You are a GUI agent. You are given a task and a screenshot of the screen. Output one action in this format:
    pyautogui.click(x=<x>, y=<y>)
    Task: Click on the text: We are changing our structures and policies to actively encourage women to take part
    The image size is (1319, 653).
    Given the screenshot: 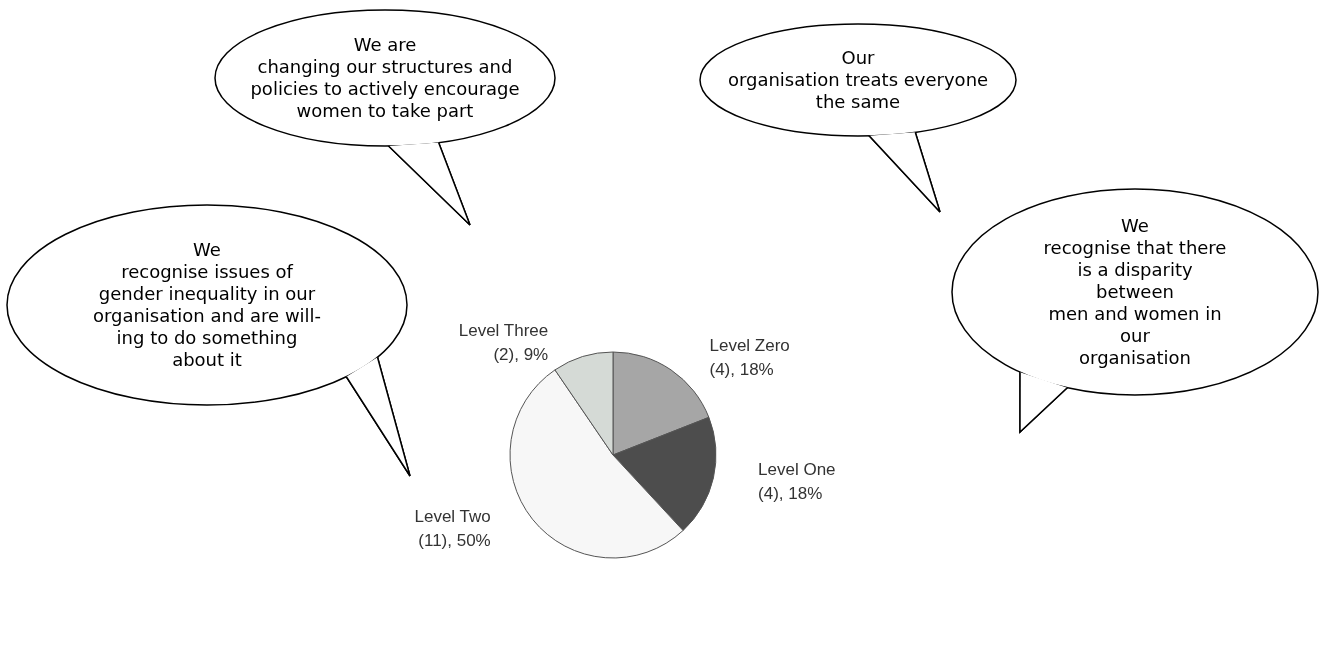 What is the action you would take?
    pyautogui.click(x=385, y=78)
    